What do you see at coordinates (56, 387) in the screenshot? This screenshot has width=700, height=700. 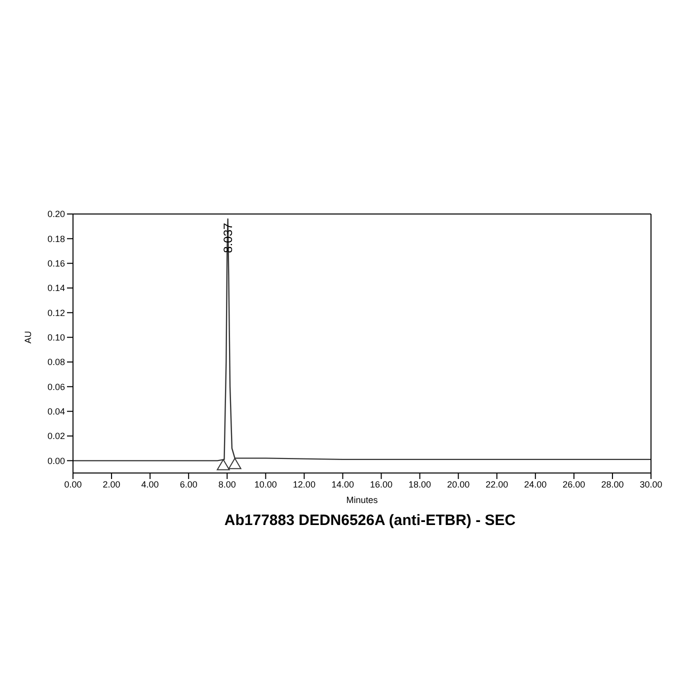 I see `y-tick-label: 0.06` at bounding box center [56, 387].